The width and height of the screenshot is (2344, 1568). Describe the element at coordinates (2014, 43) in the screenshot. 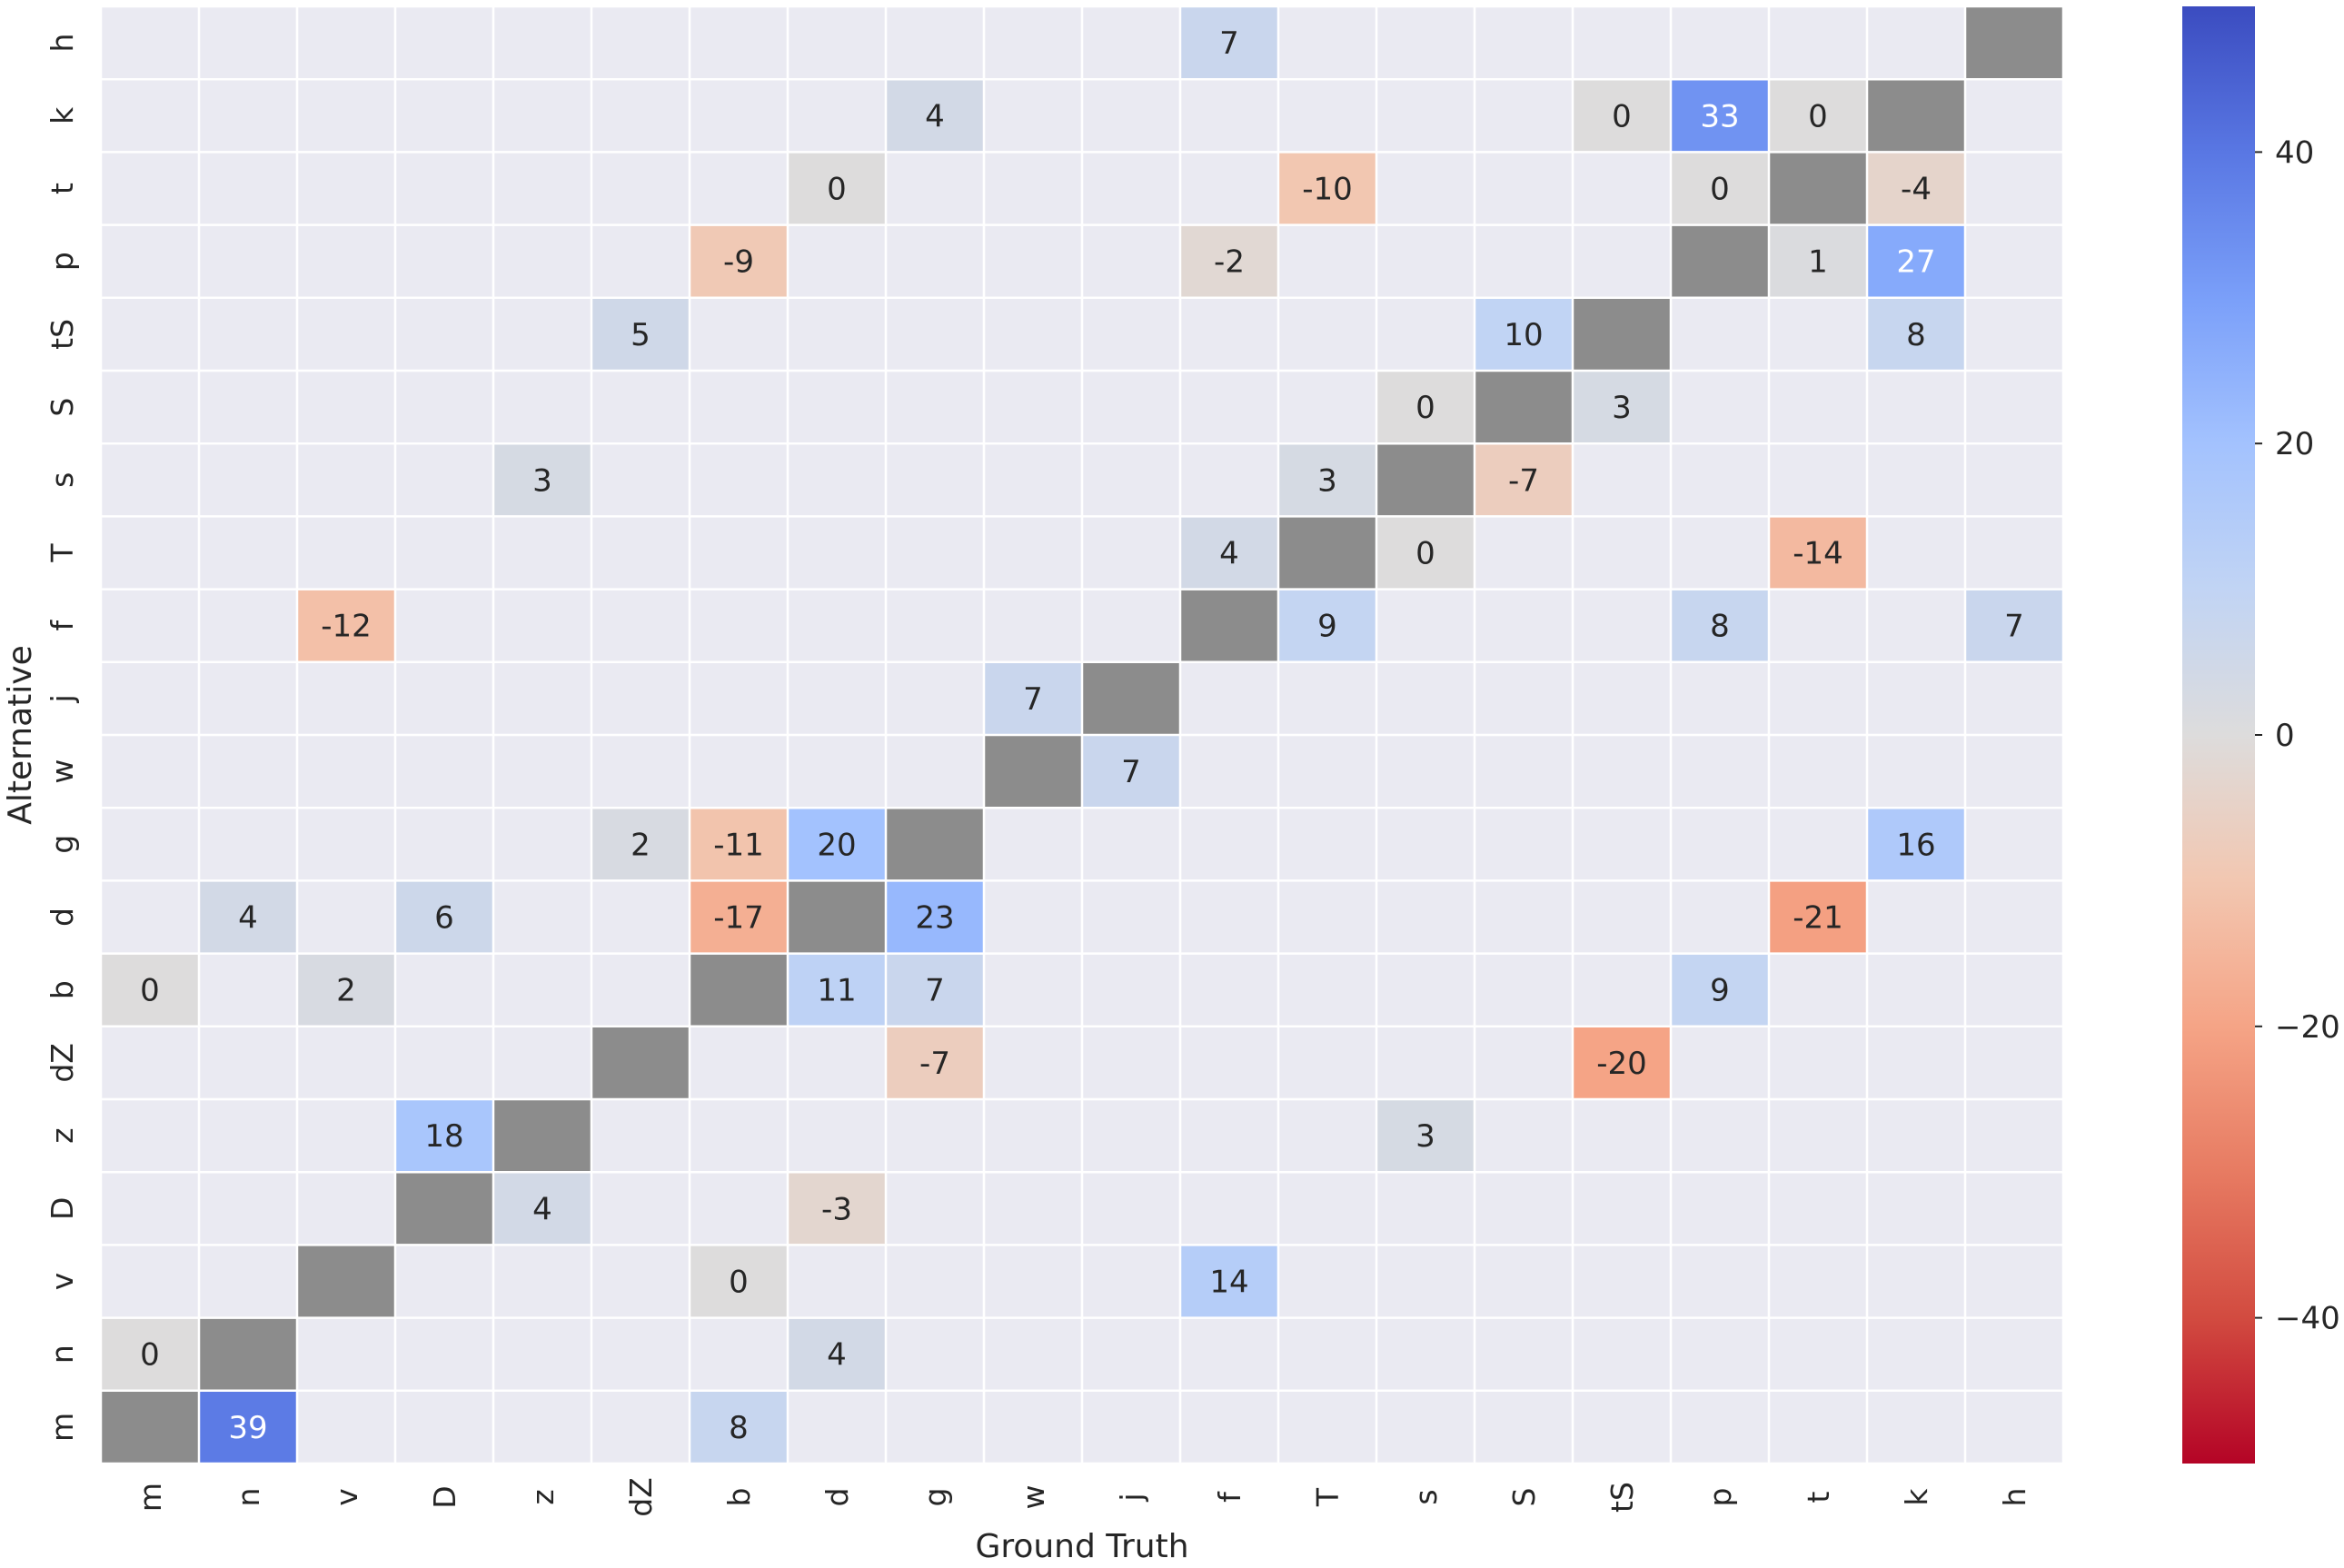

I see `masked-cell-h` at that location.